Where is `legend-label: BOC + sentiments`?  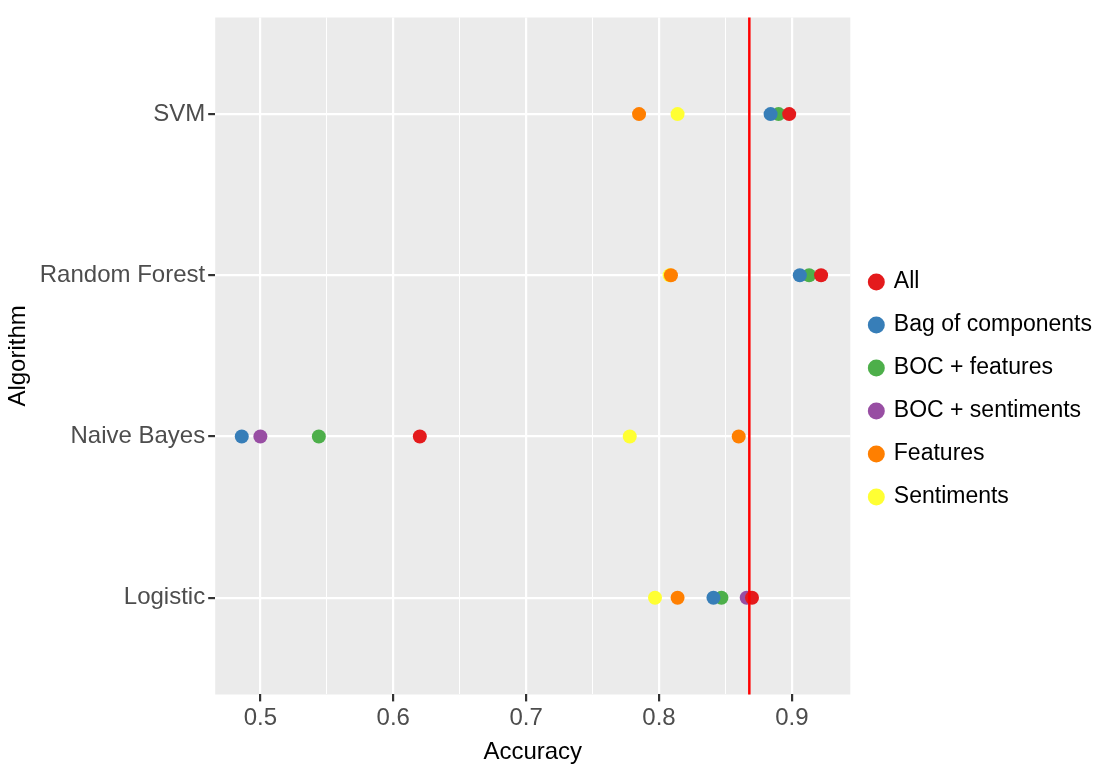 legend-label: BOC + sentiments is located at coordinates (987, 409).